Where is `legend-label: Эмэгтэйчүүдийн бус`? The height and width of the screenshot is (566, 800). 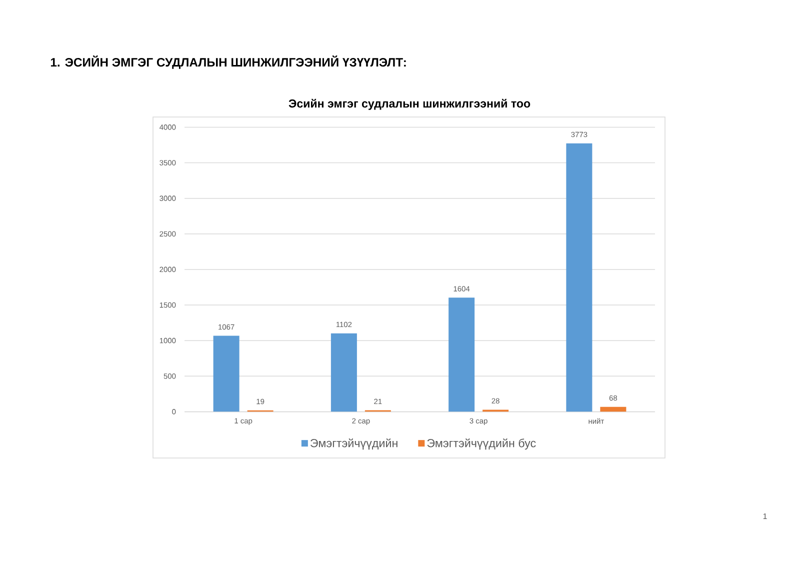 legend-label: Эмэгтэйчүүдийн бус is located at coordinates (481, 444).